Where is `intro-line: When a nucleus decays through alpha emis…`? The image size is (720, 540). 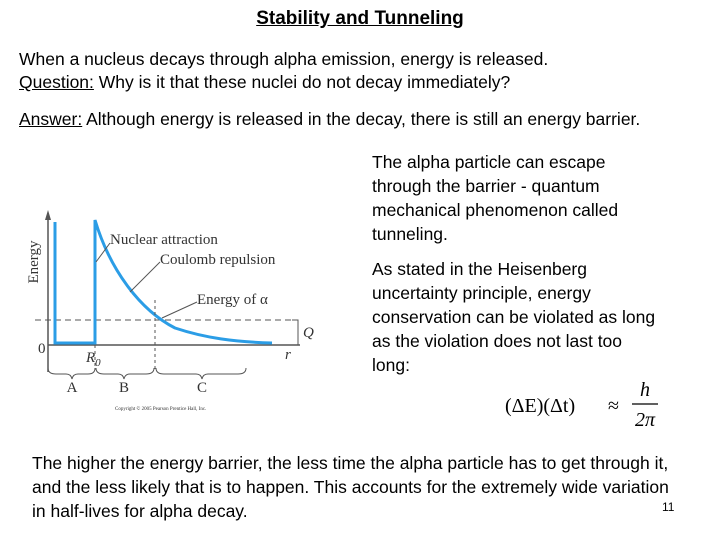 intro-line: When a nucleus decays through alpha emis… is located at coordinates (284, 59).